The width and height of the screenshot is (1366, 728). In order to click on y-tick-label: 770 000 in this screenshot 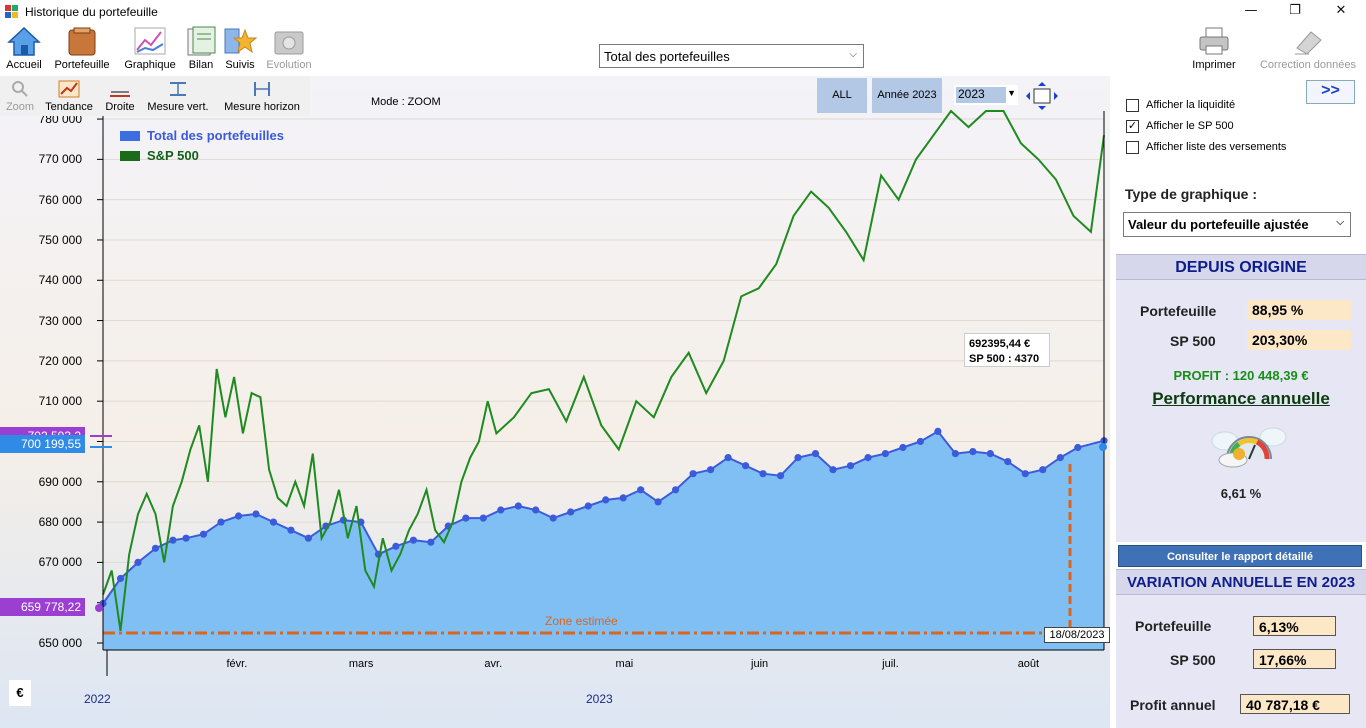, I will do `click(60, 159)`.